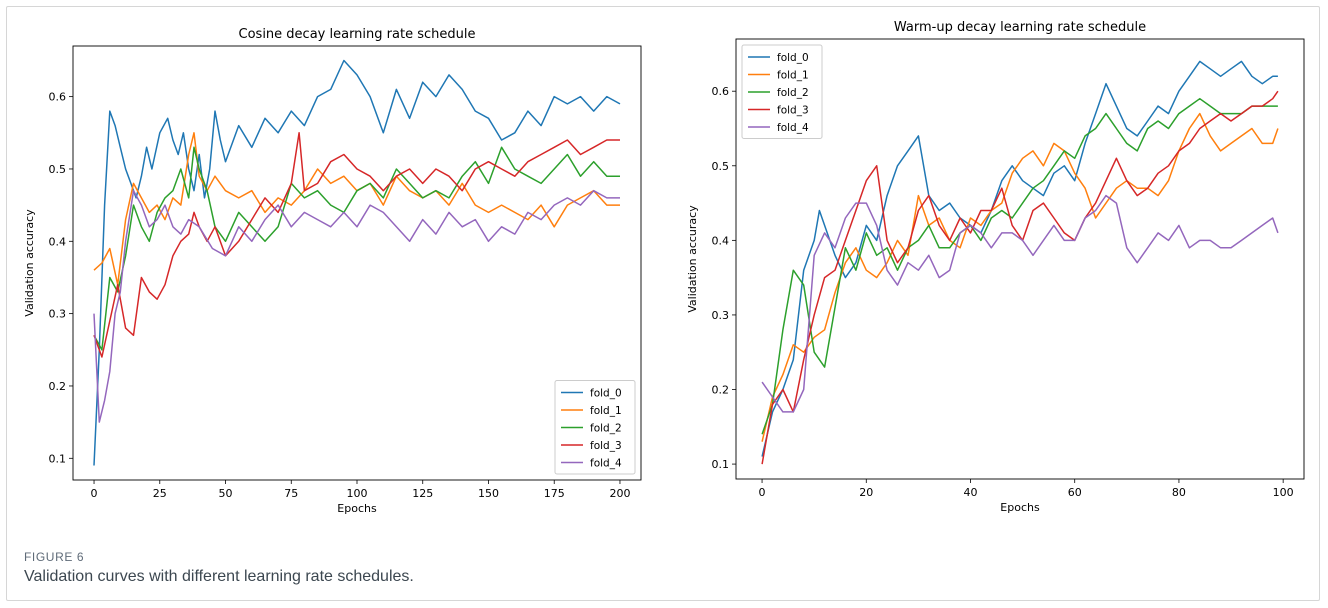 The image size is (1328, 608). Describe the element at coordinates (619, 493) in the screenshot. I see `x-tick-label: 200` at that location.